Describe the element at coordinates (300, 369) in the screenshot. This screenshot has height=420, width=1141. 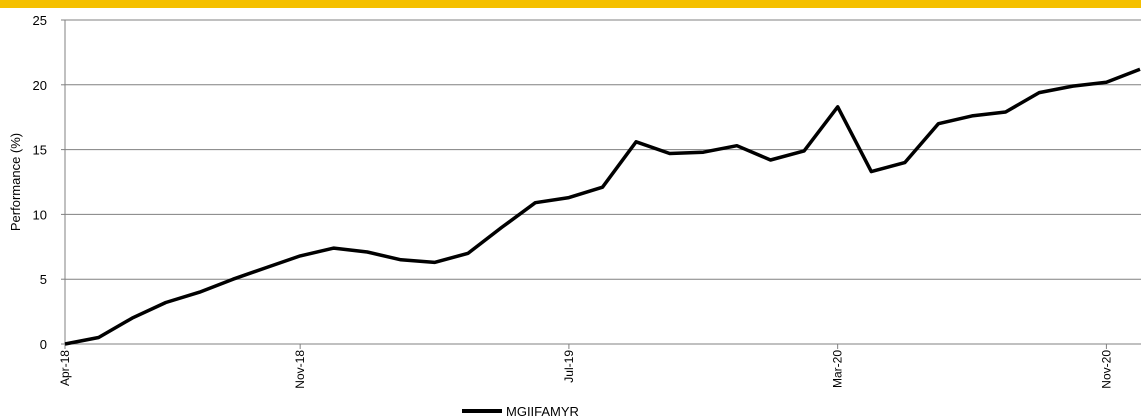
I see `x-tick-label: Nov-18` at that location.